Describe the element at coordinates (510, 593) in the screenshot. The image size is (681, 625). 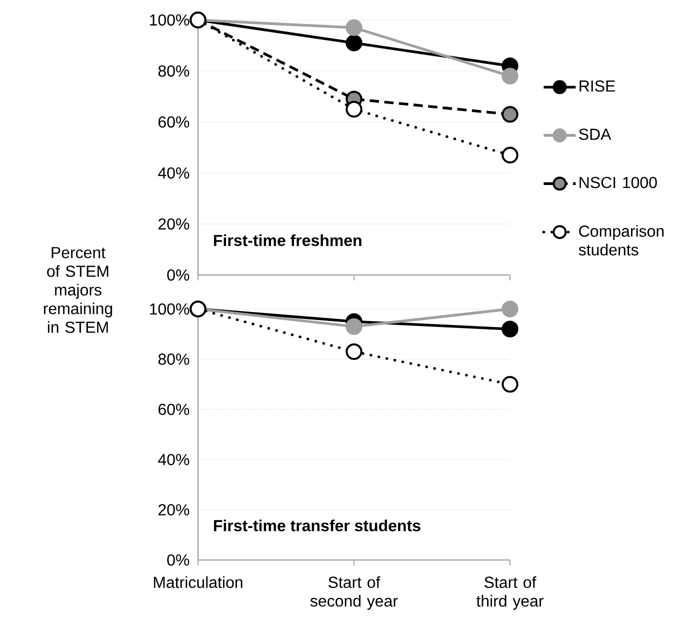
I see `x-tick-label: Start of third year` at that location.